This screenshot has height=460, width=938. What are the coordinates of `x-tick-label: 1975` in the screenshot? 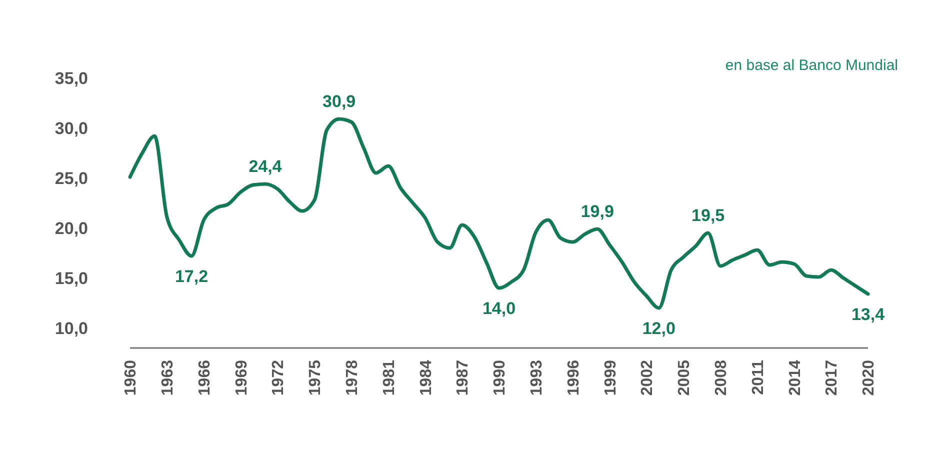 It's located at (315, 378).